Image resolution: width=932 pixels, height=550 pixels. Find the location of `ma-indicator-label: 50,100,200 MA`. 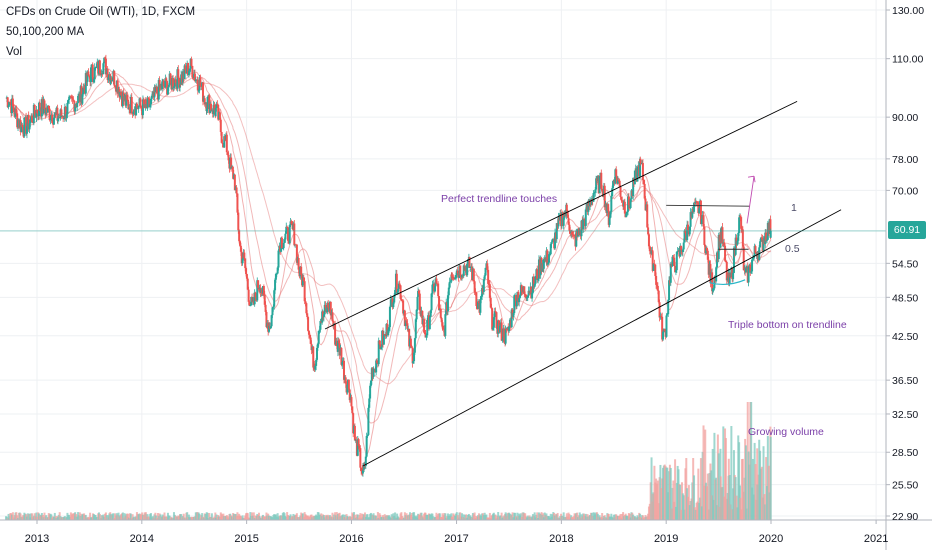

ma-indicator-label: 50,100,200 MA is located at coordinates (45, 32).